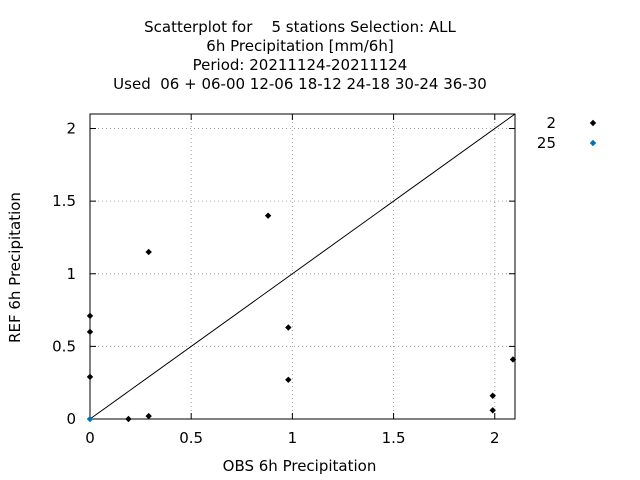 The width and height of the screenshot is (640, 480). I want to click on x-tick-label-0: 0, so click(90, 438).